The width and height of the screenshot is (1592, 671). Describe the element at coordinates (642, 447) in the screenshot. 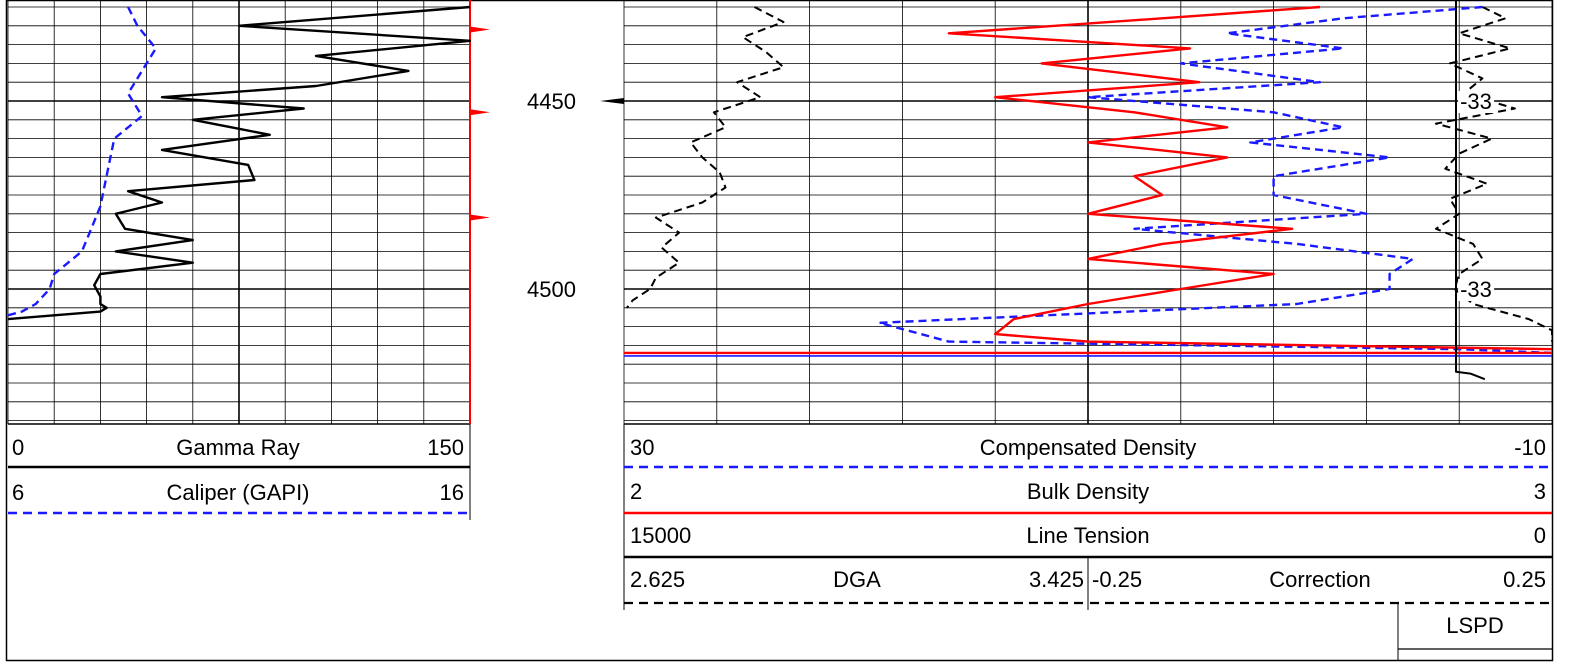

I see `comp-density-left-scale: 30` at that location.